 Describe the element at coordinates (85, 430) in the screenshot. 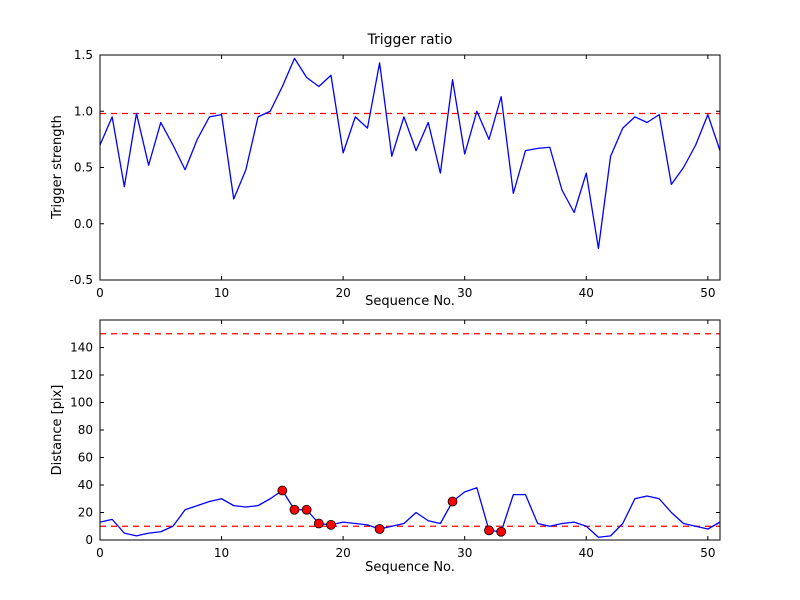

I see `y-tick-label: 80` at that location.